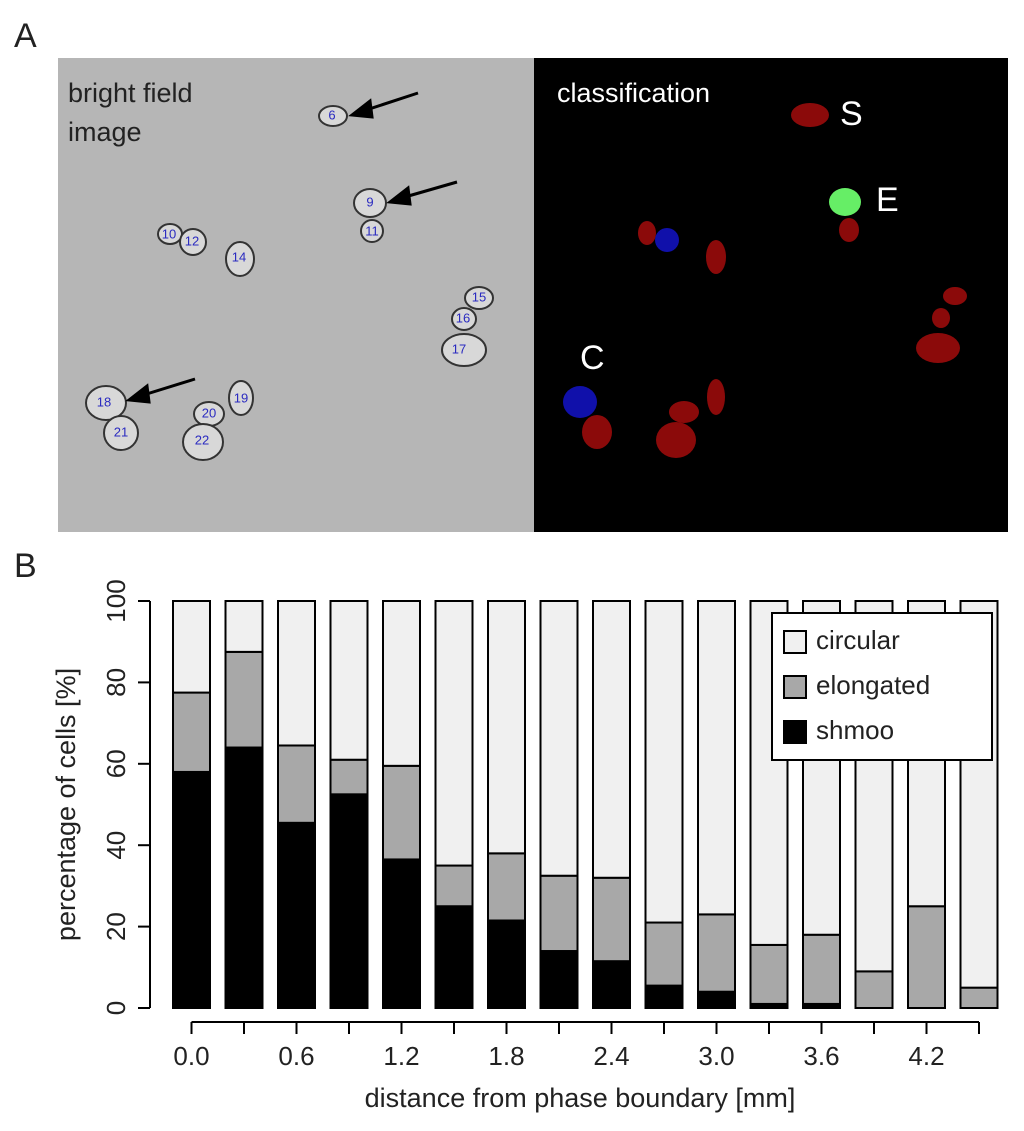 The width and height of the screenshot is (1024, 1131). What do you see at coordinates (926, 1056) in the screenshot?
I see `x-tick-label: 4.2` at bounding box center [926, 1056].